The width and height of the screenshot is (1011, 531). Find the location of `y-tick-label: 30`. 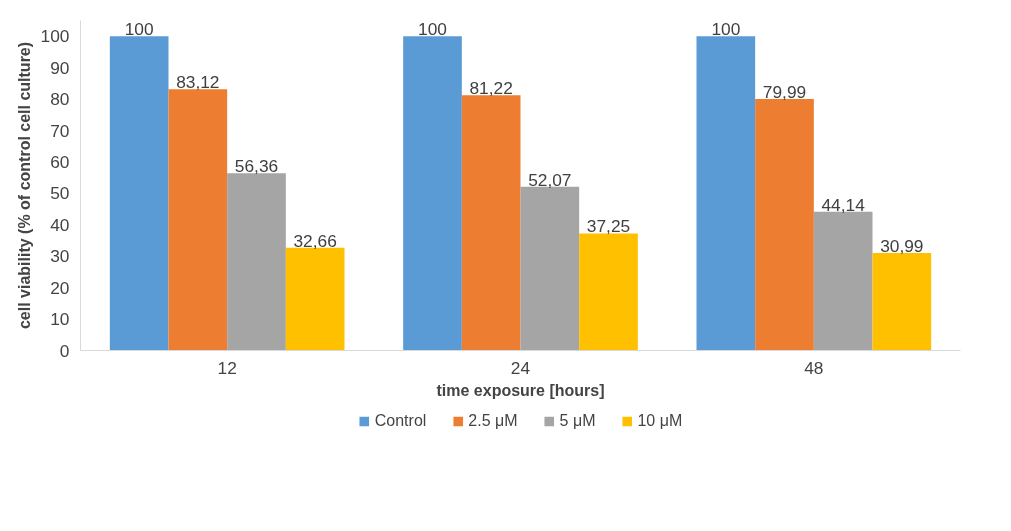

y-tick-label: 30 is located at coordinates (60, 256).